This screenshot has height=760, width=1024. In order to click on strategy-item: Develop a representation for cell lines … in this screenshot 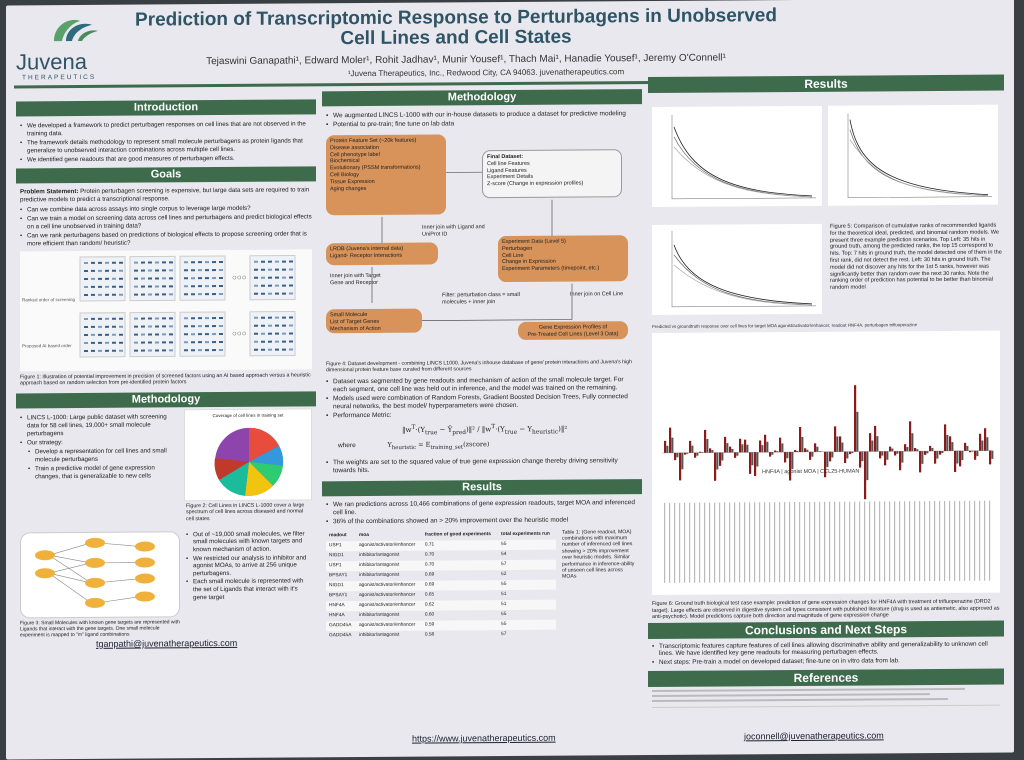, I will do `click(104, 455)`.